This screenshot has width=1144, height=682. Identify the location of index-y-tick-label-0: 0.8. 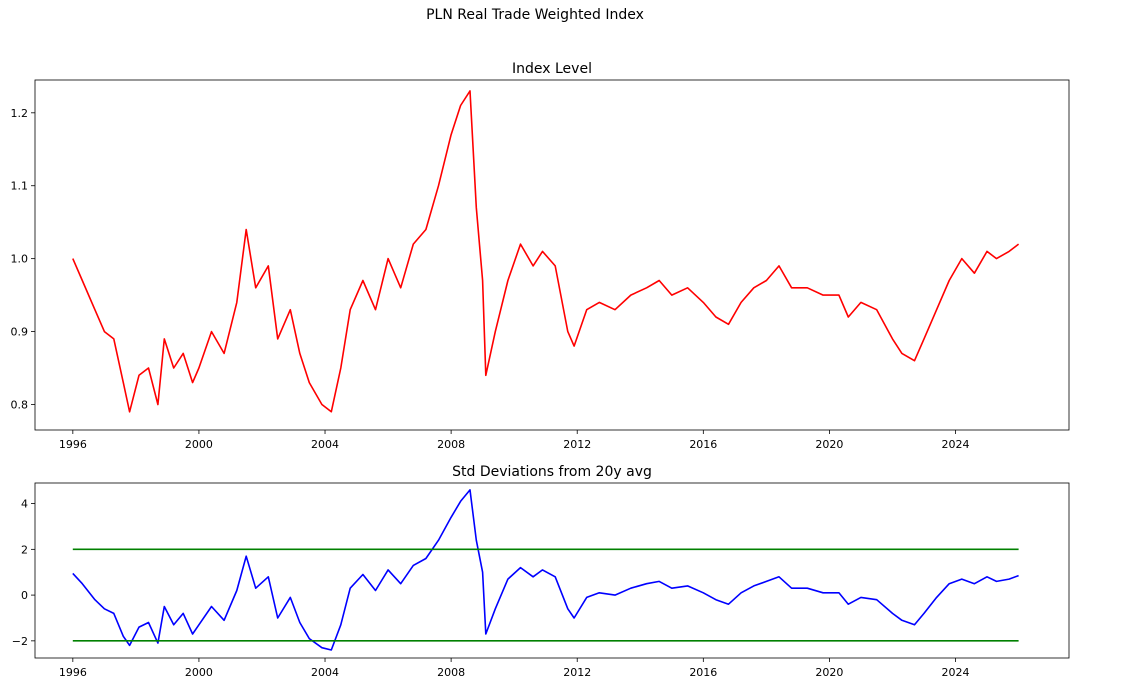
(20, 404).